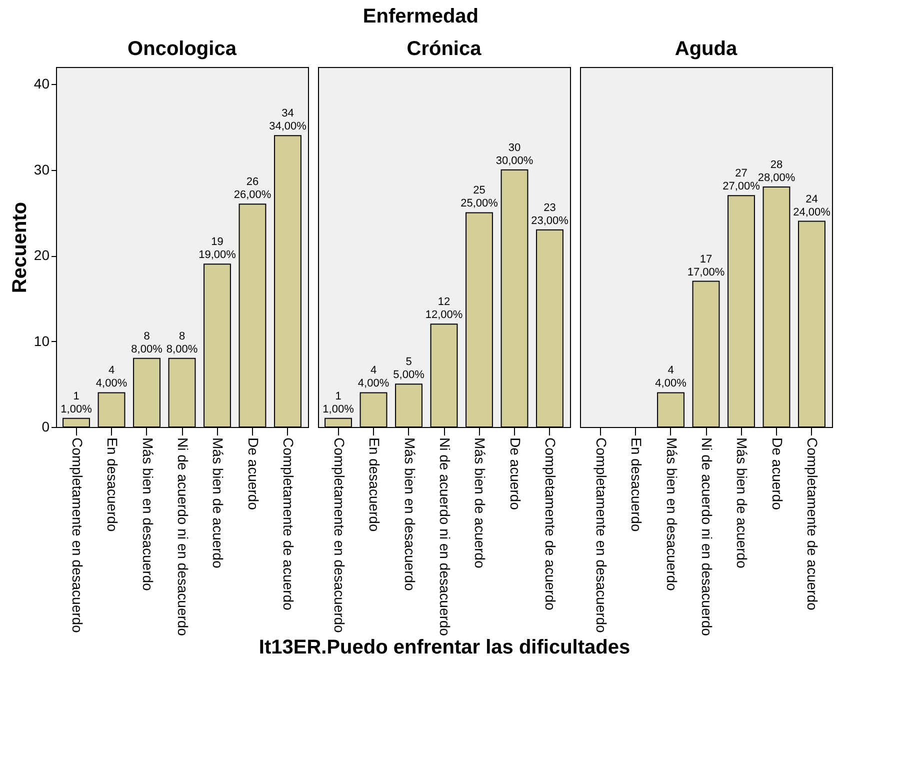 The height and width of the screenshot is (766, 914). I want to click on y-tick-label: 40, so click(42, 84).